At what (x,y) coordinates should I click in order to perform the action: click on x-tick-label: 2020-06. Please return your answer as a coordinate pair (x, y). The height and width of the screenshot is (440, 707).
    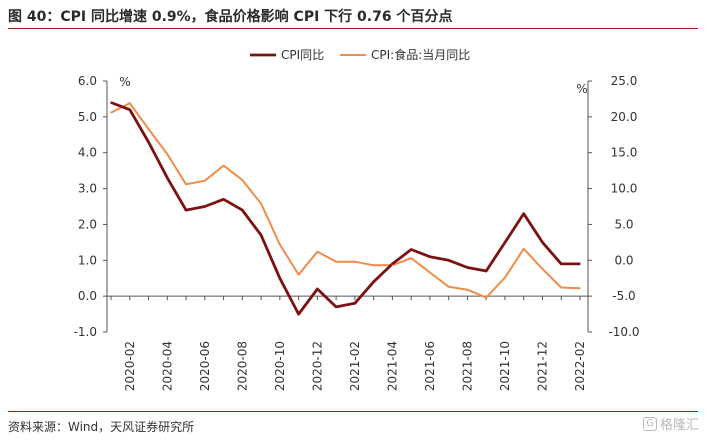
    Looking at the image, I should click on (205, 366).